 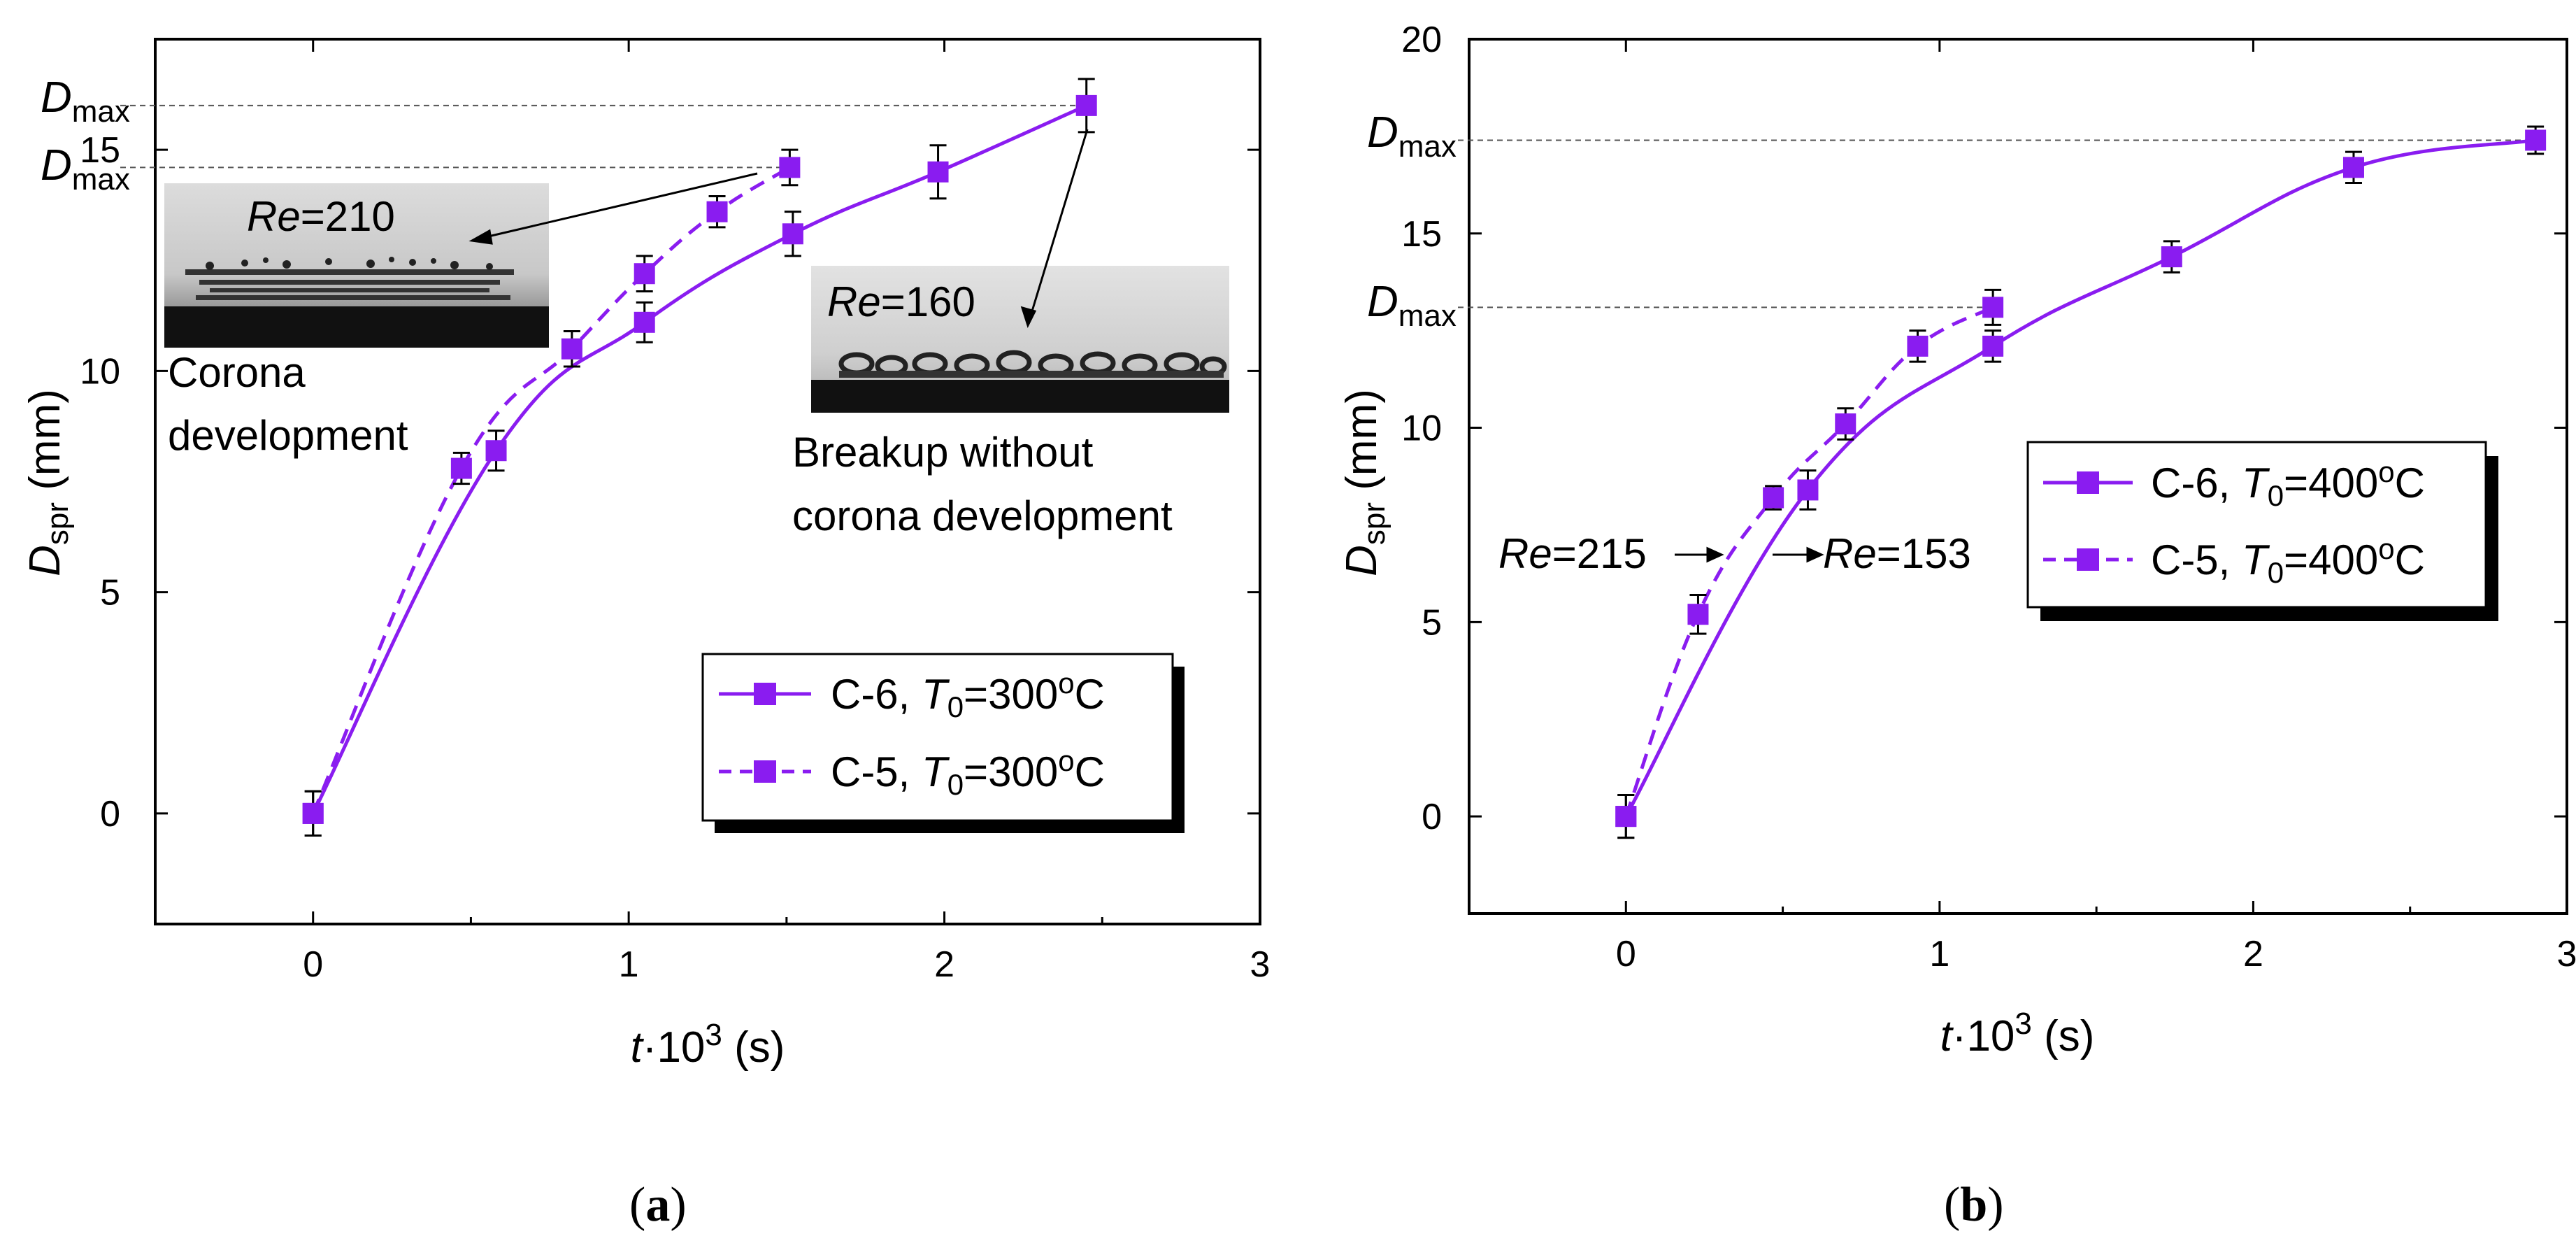 I want to click on dmax-lines-a, so click(x=603, y=136).